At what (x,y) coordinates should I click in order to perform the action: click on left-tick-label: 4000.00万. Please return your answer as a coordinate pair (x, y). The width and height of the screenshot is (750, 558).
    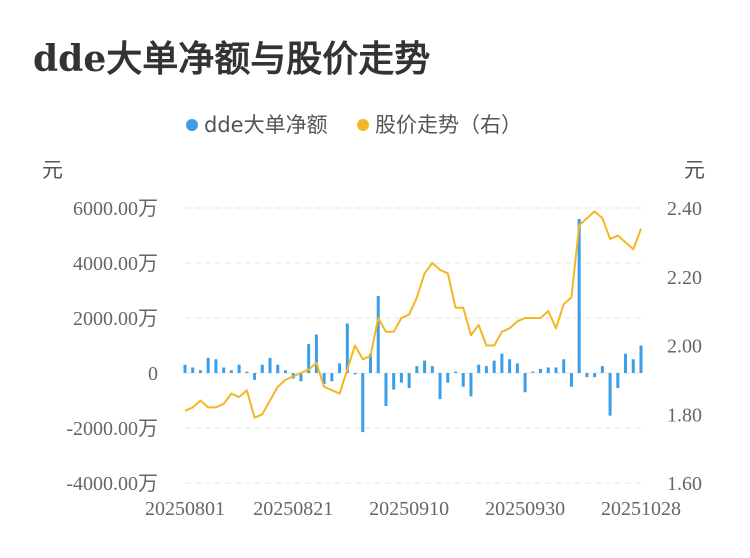
    Looking at the image, I should click on (115, 264).